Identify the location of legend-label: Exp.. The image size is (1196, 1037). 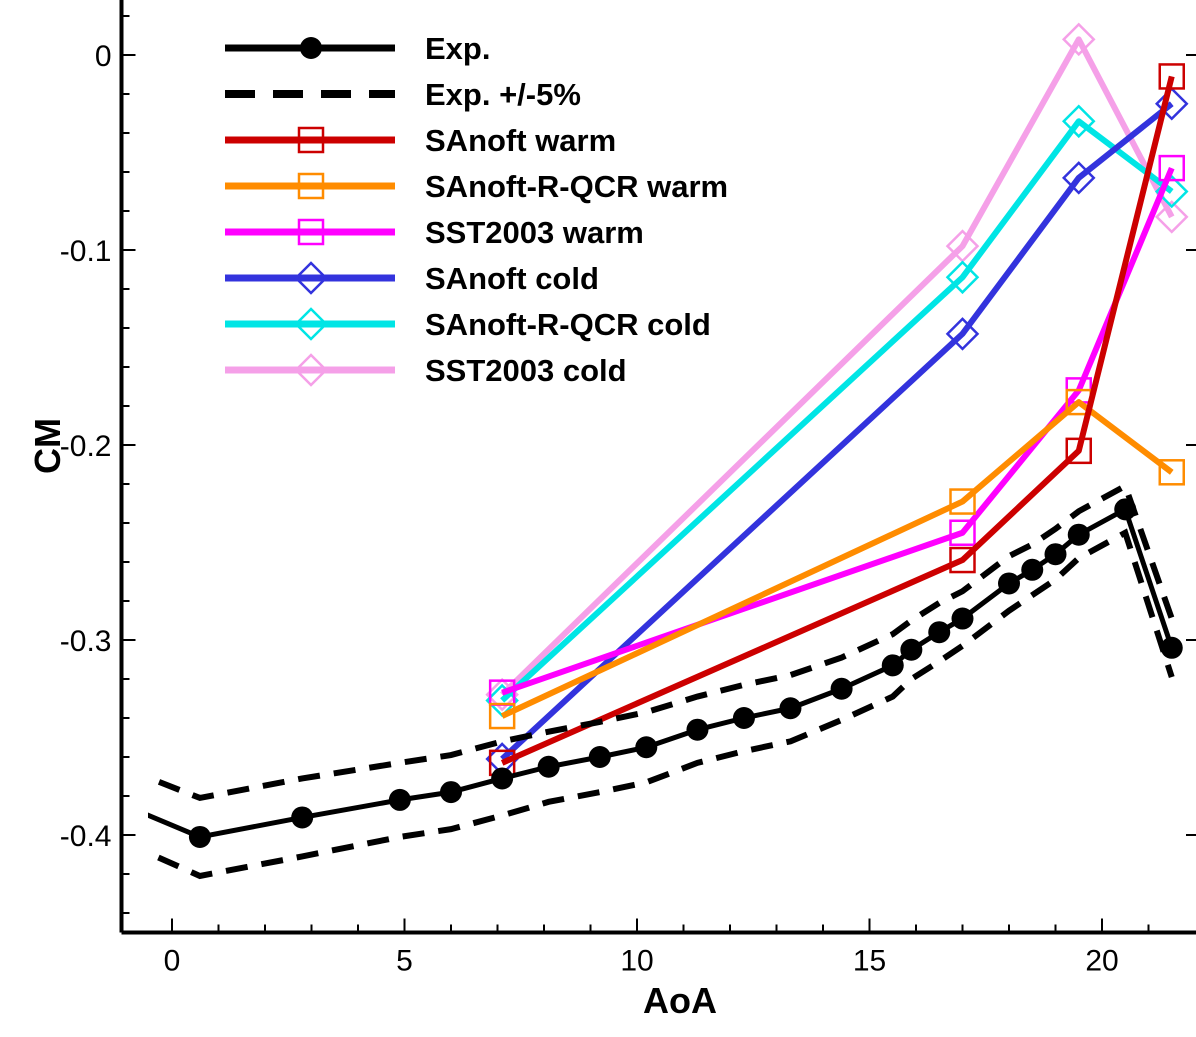
(457, 48).